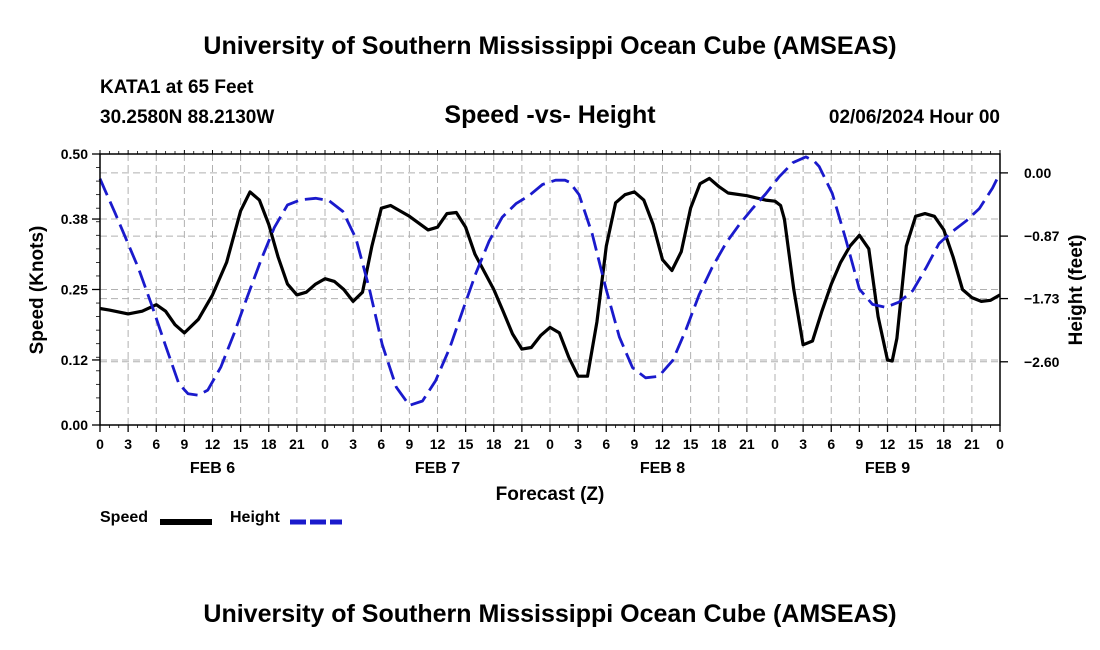 The image size is (1100, 650). Describe the element at coordinates (316, 522) in the screenshot. I see `legend-height-swatch` at that location.